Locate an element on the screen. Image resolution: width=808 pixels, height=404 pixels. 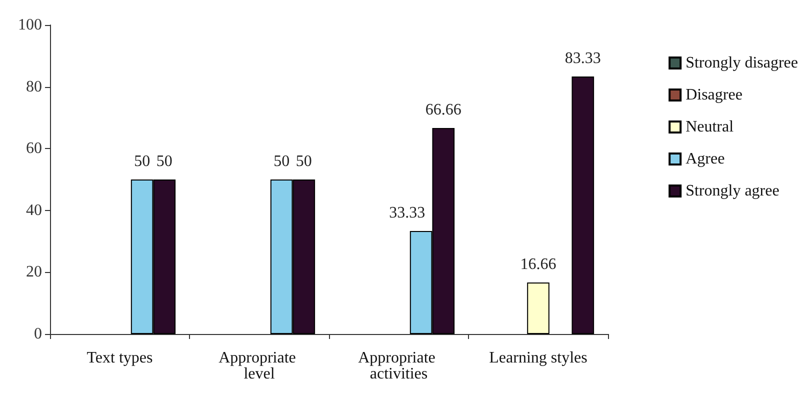
y-tick-label: 0 is located at coordinates (38, 334).